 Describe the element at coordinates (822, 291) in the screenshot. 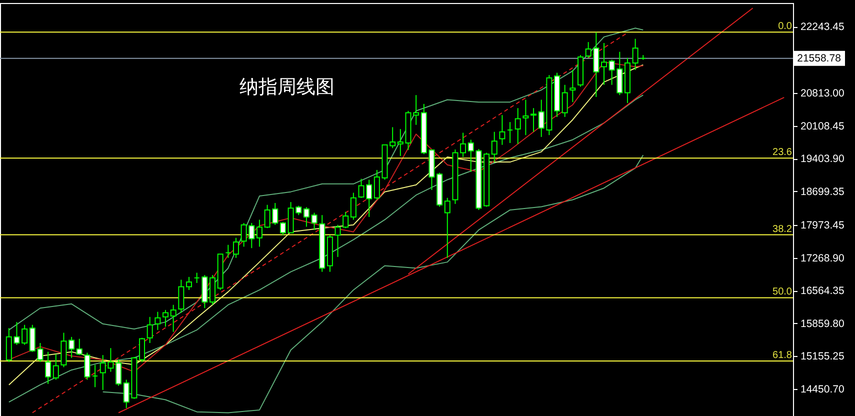

I see `y-tick-label: 16564.35` at that location.